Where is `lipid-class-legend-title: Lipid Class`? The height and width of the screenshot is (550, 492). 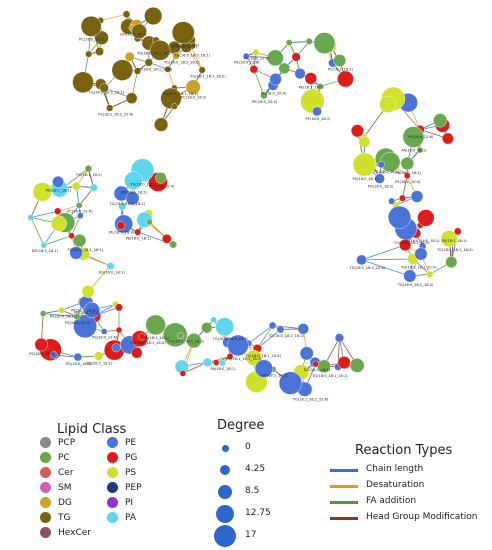 lipid-class-legend-title: Lipid Class is located at coordinates (92, 429).